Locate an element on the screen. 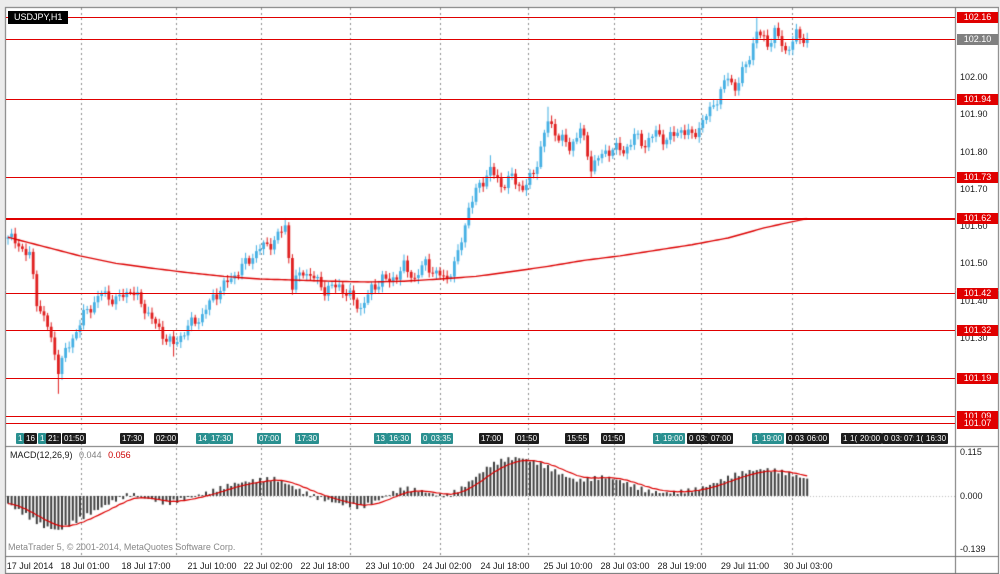 The width and height of the screenshot is (1000, 574). trade-time-badge: 03 is located at coordinates (799, 438).